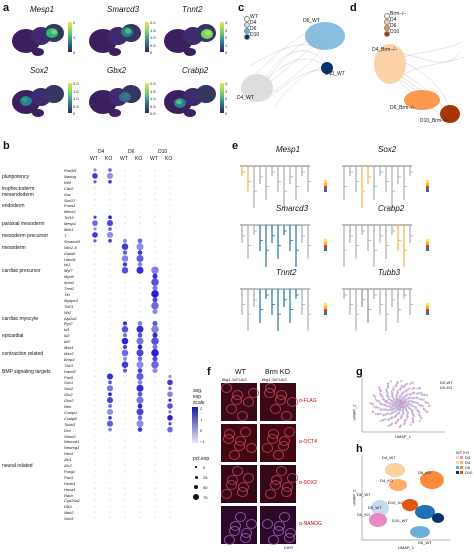 The image size is (474, 552). What do you see at coordinates (277, 372) in the screenshot?
I see `panel-f-col-title-ko: Brm KO` at bounding box center [277, 372].